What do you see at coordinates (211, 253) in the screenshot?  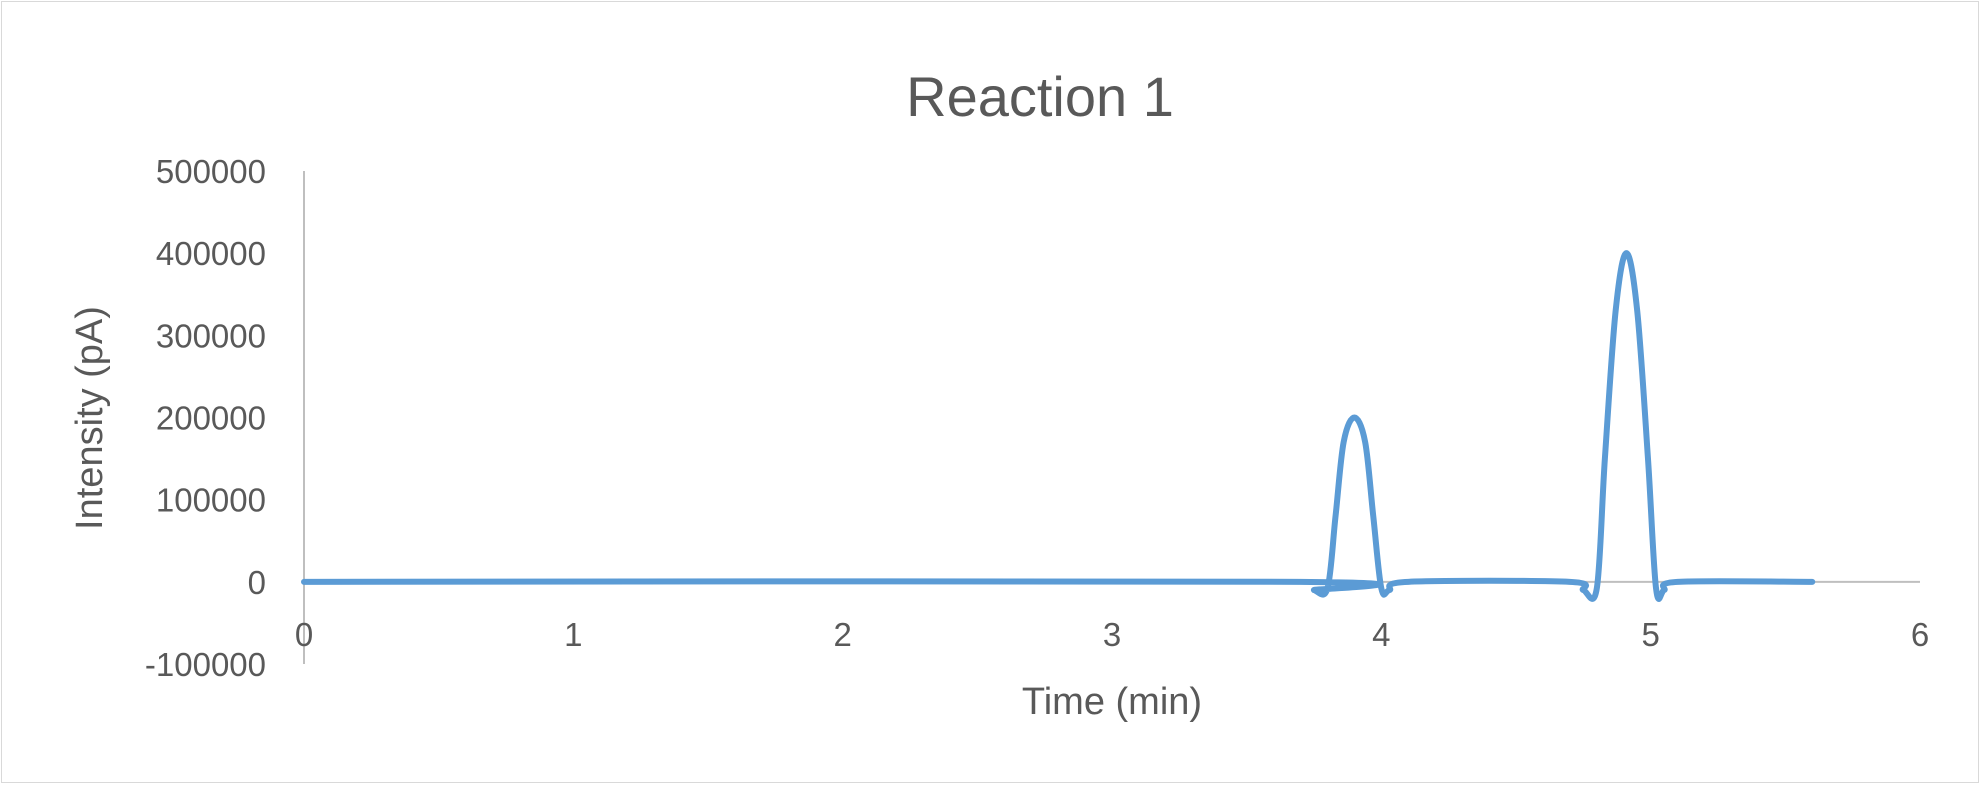 I see `y-tick-label: 400000` at bounding box center [211, 253].